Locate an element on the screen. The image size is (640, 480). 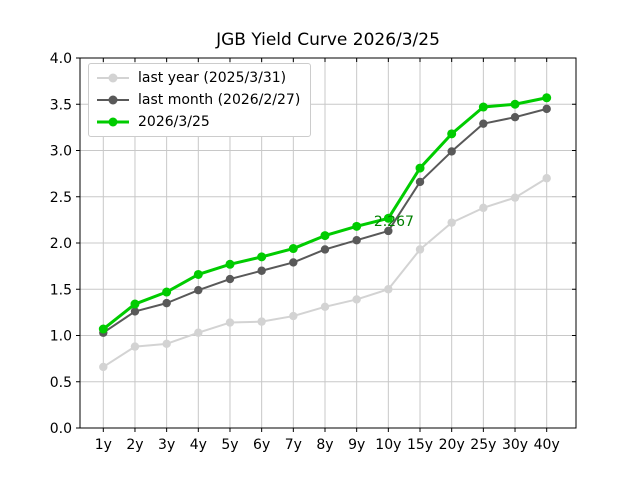
x-axis-tick-label: 3y is located at coordinates (166, 445).